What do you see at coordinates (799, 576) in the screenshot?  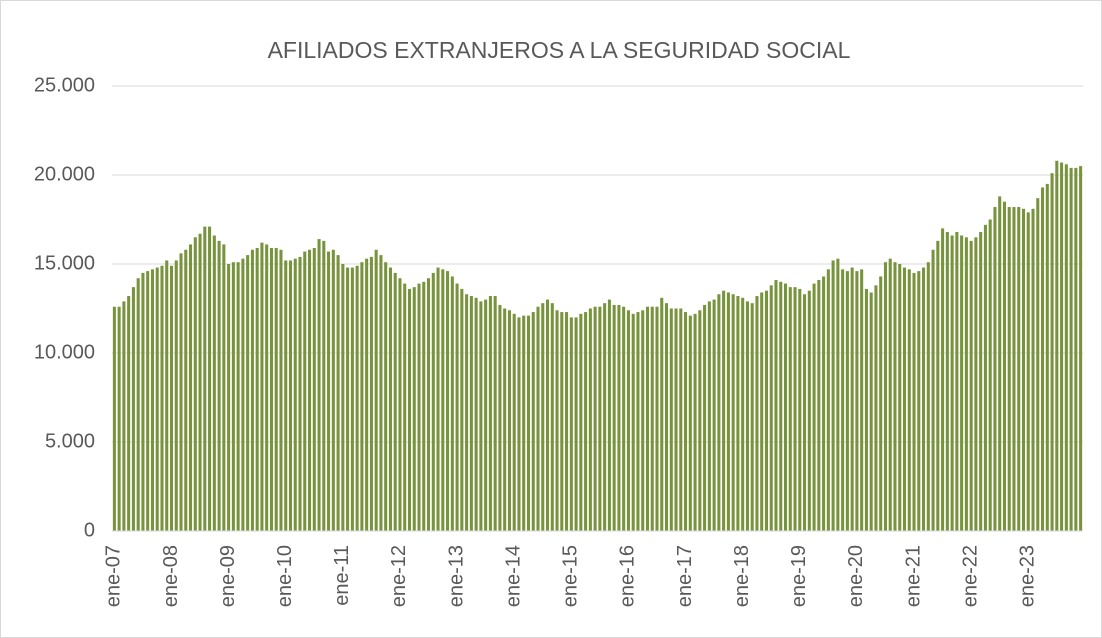 I see `x-tick-label: ene-19` at bounding box center [799, 576].